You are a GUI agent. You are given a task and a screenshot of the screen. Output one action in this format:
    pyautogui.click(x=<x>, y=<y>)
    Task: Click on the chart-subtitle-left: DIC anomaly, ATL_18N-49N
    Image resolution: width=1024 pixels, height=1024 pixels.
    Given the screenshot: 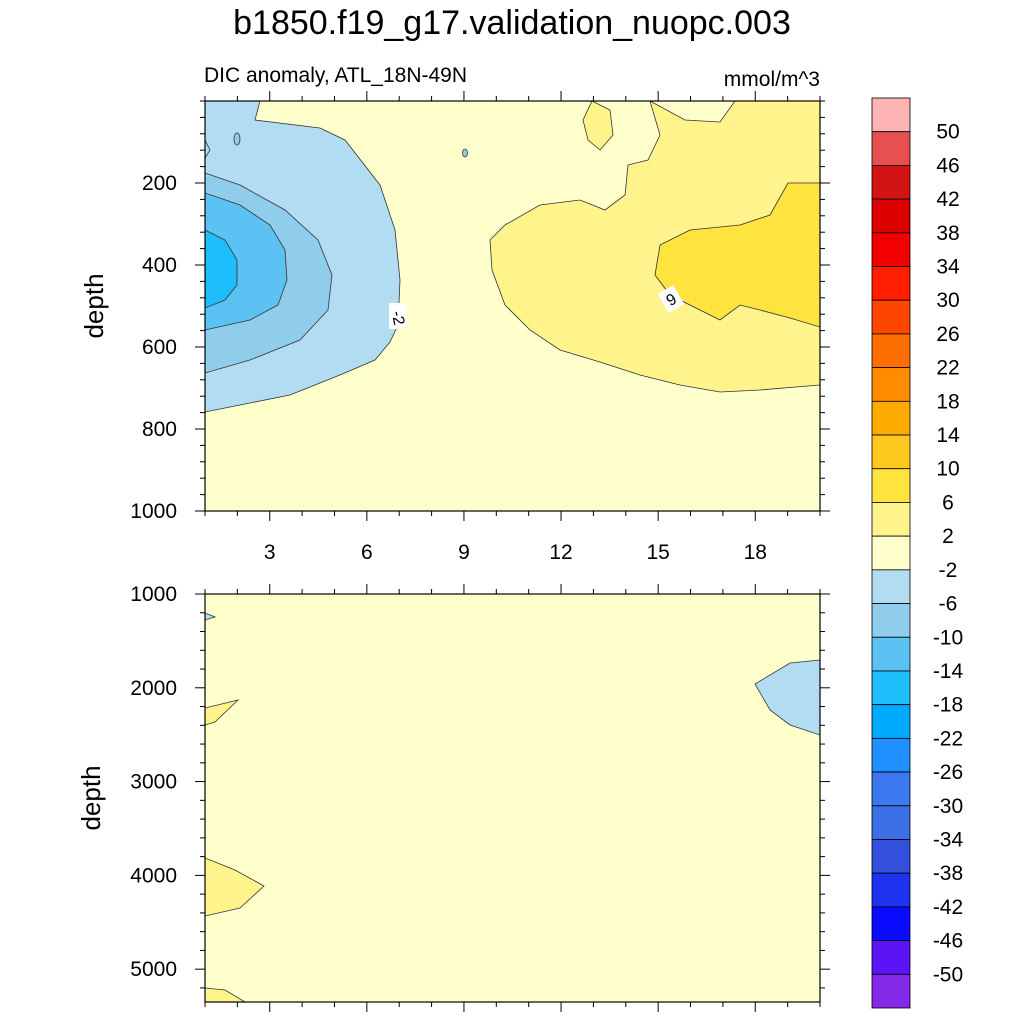 What is the action you would take?
    pyautogui.click(x=335, y=75)
    